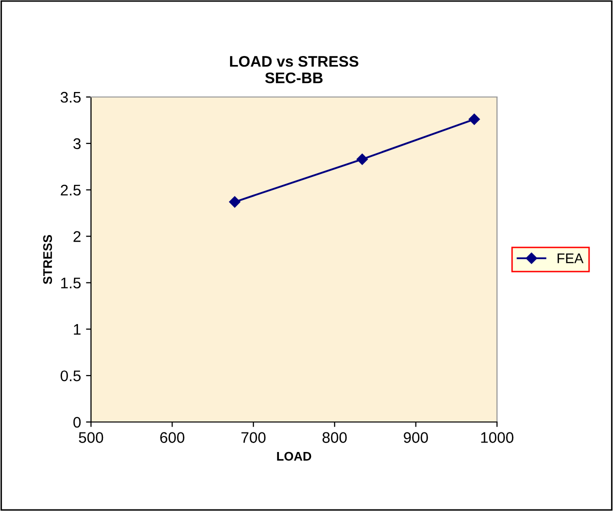  What do you see at coordinates (77, 329) in the screenshot?
I see `y-tick-label: 1` at bounding box center [77, 329].